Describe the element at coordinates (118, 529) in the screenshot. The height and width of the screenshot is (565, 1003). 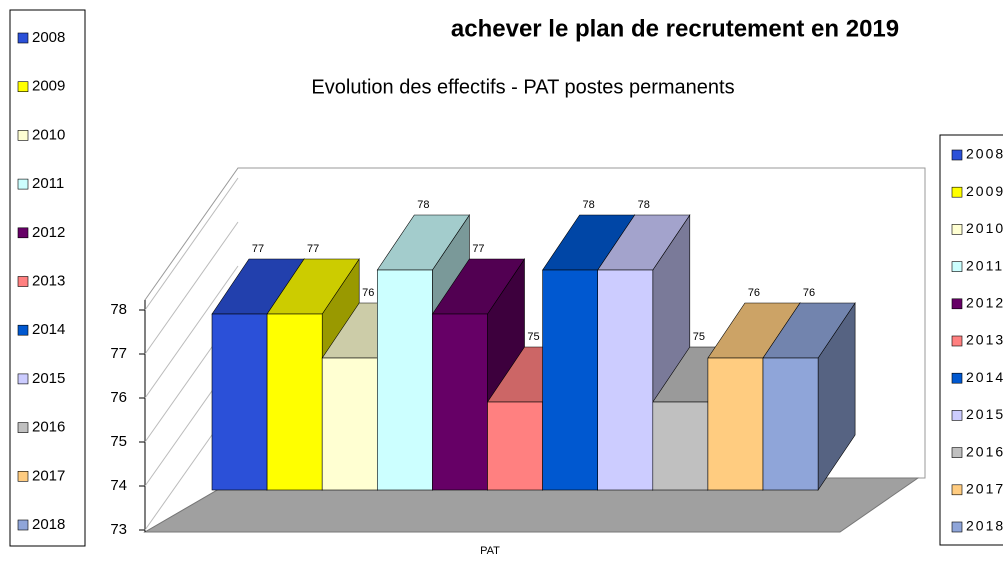
I see `y-tick-label: 73` at that location.